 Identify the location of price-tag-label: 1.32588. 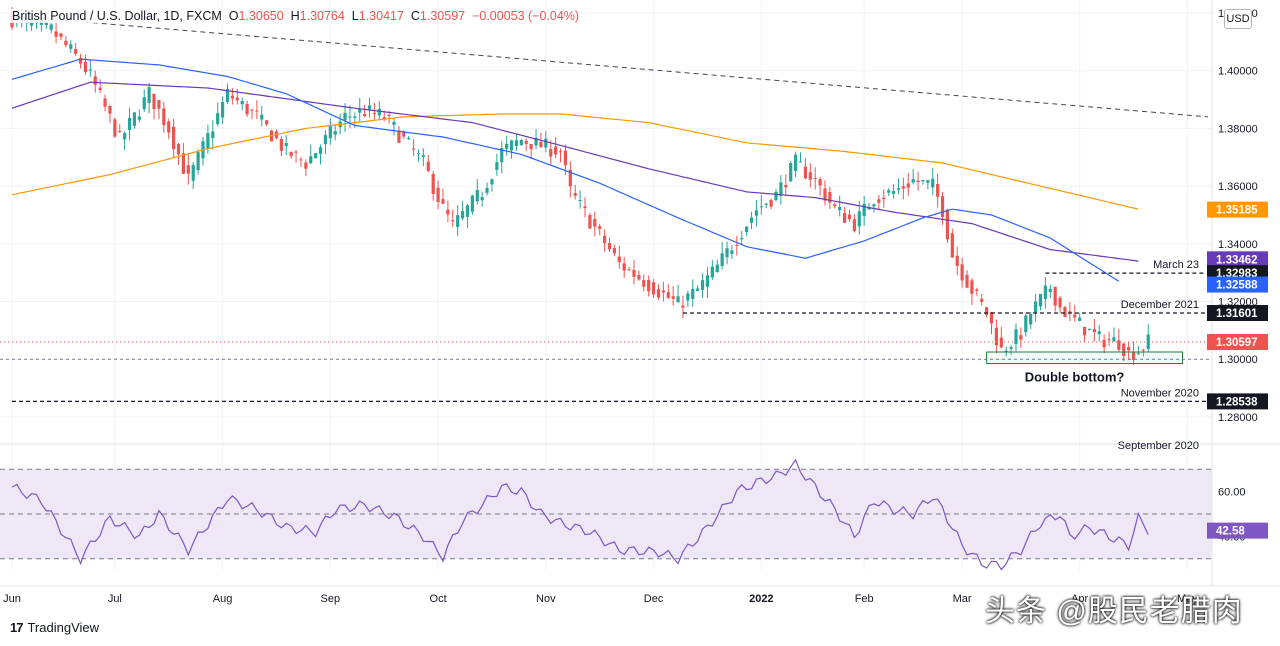
(1237, 286).